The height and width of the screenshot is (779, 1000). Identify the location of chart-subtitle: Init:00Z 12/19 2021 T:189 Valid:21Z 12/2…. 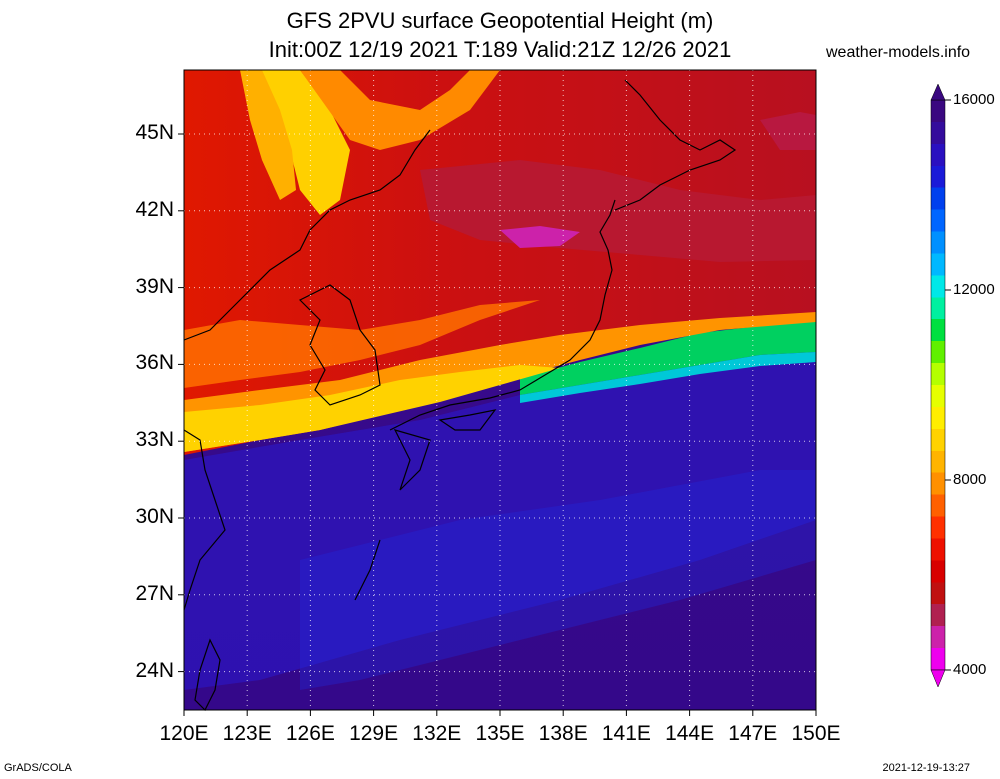
(500, 49).